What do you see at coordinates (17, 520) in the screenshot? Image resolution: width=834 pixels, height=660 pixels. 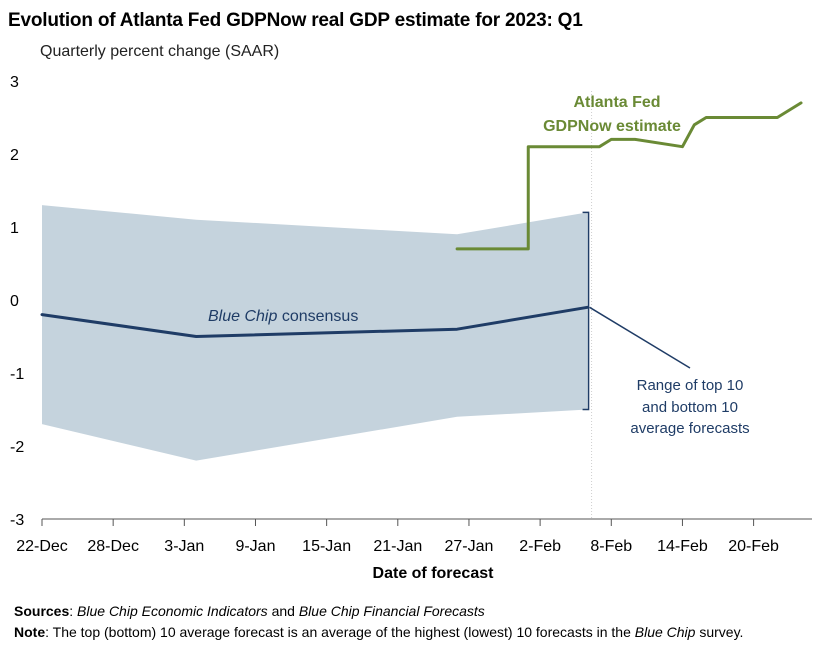 I see `y-tick-label: -3` at bounding box center [17, 520].